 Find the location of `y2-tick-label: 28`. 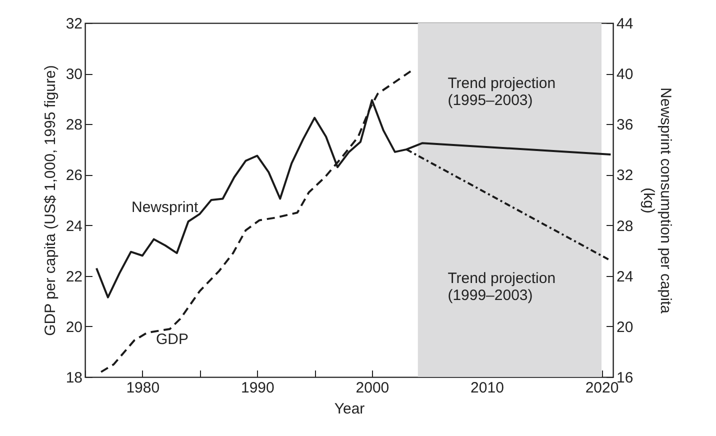

y2-tick-label: 28 is located at coordinates (625, 226).